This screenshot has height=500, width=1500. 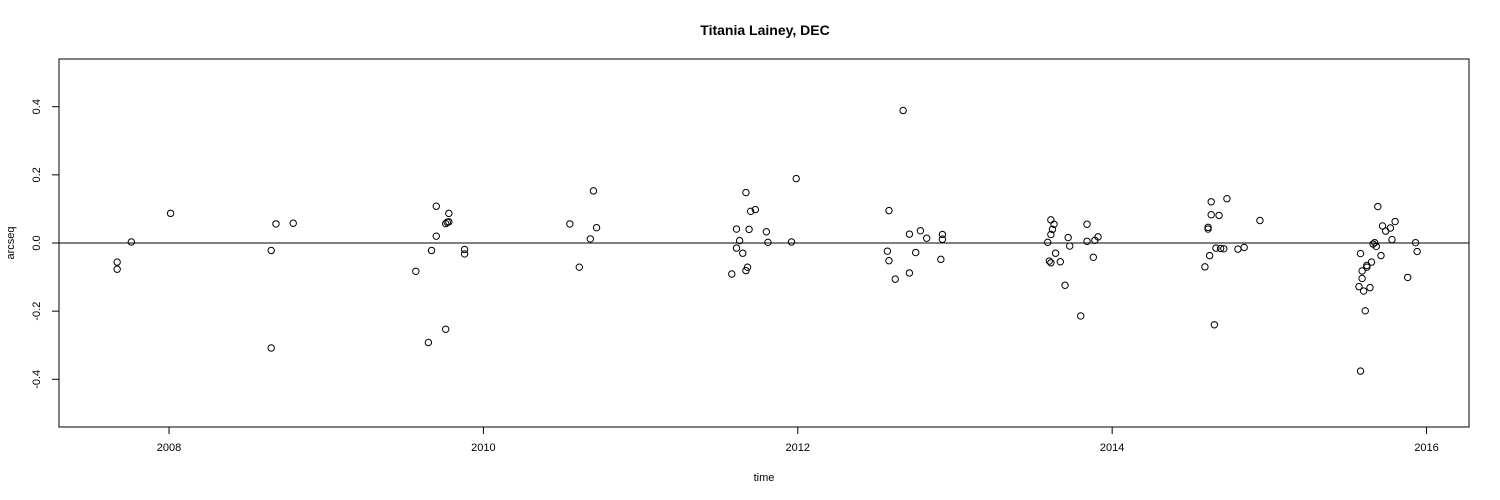 What do you see at coordinates (798, 448) in the screenshot?
I see `x-tick-label: 2012` at bounding box center [798, 448].